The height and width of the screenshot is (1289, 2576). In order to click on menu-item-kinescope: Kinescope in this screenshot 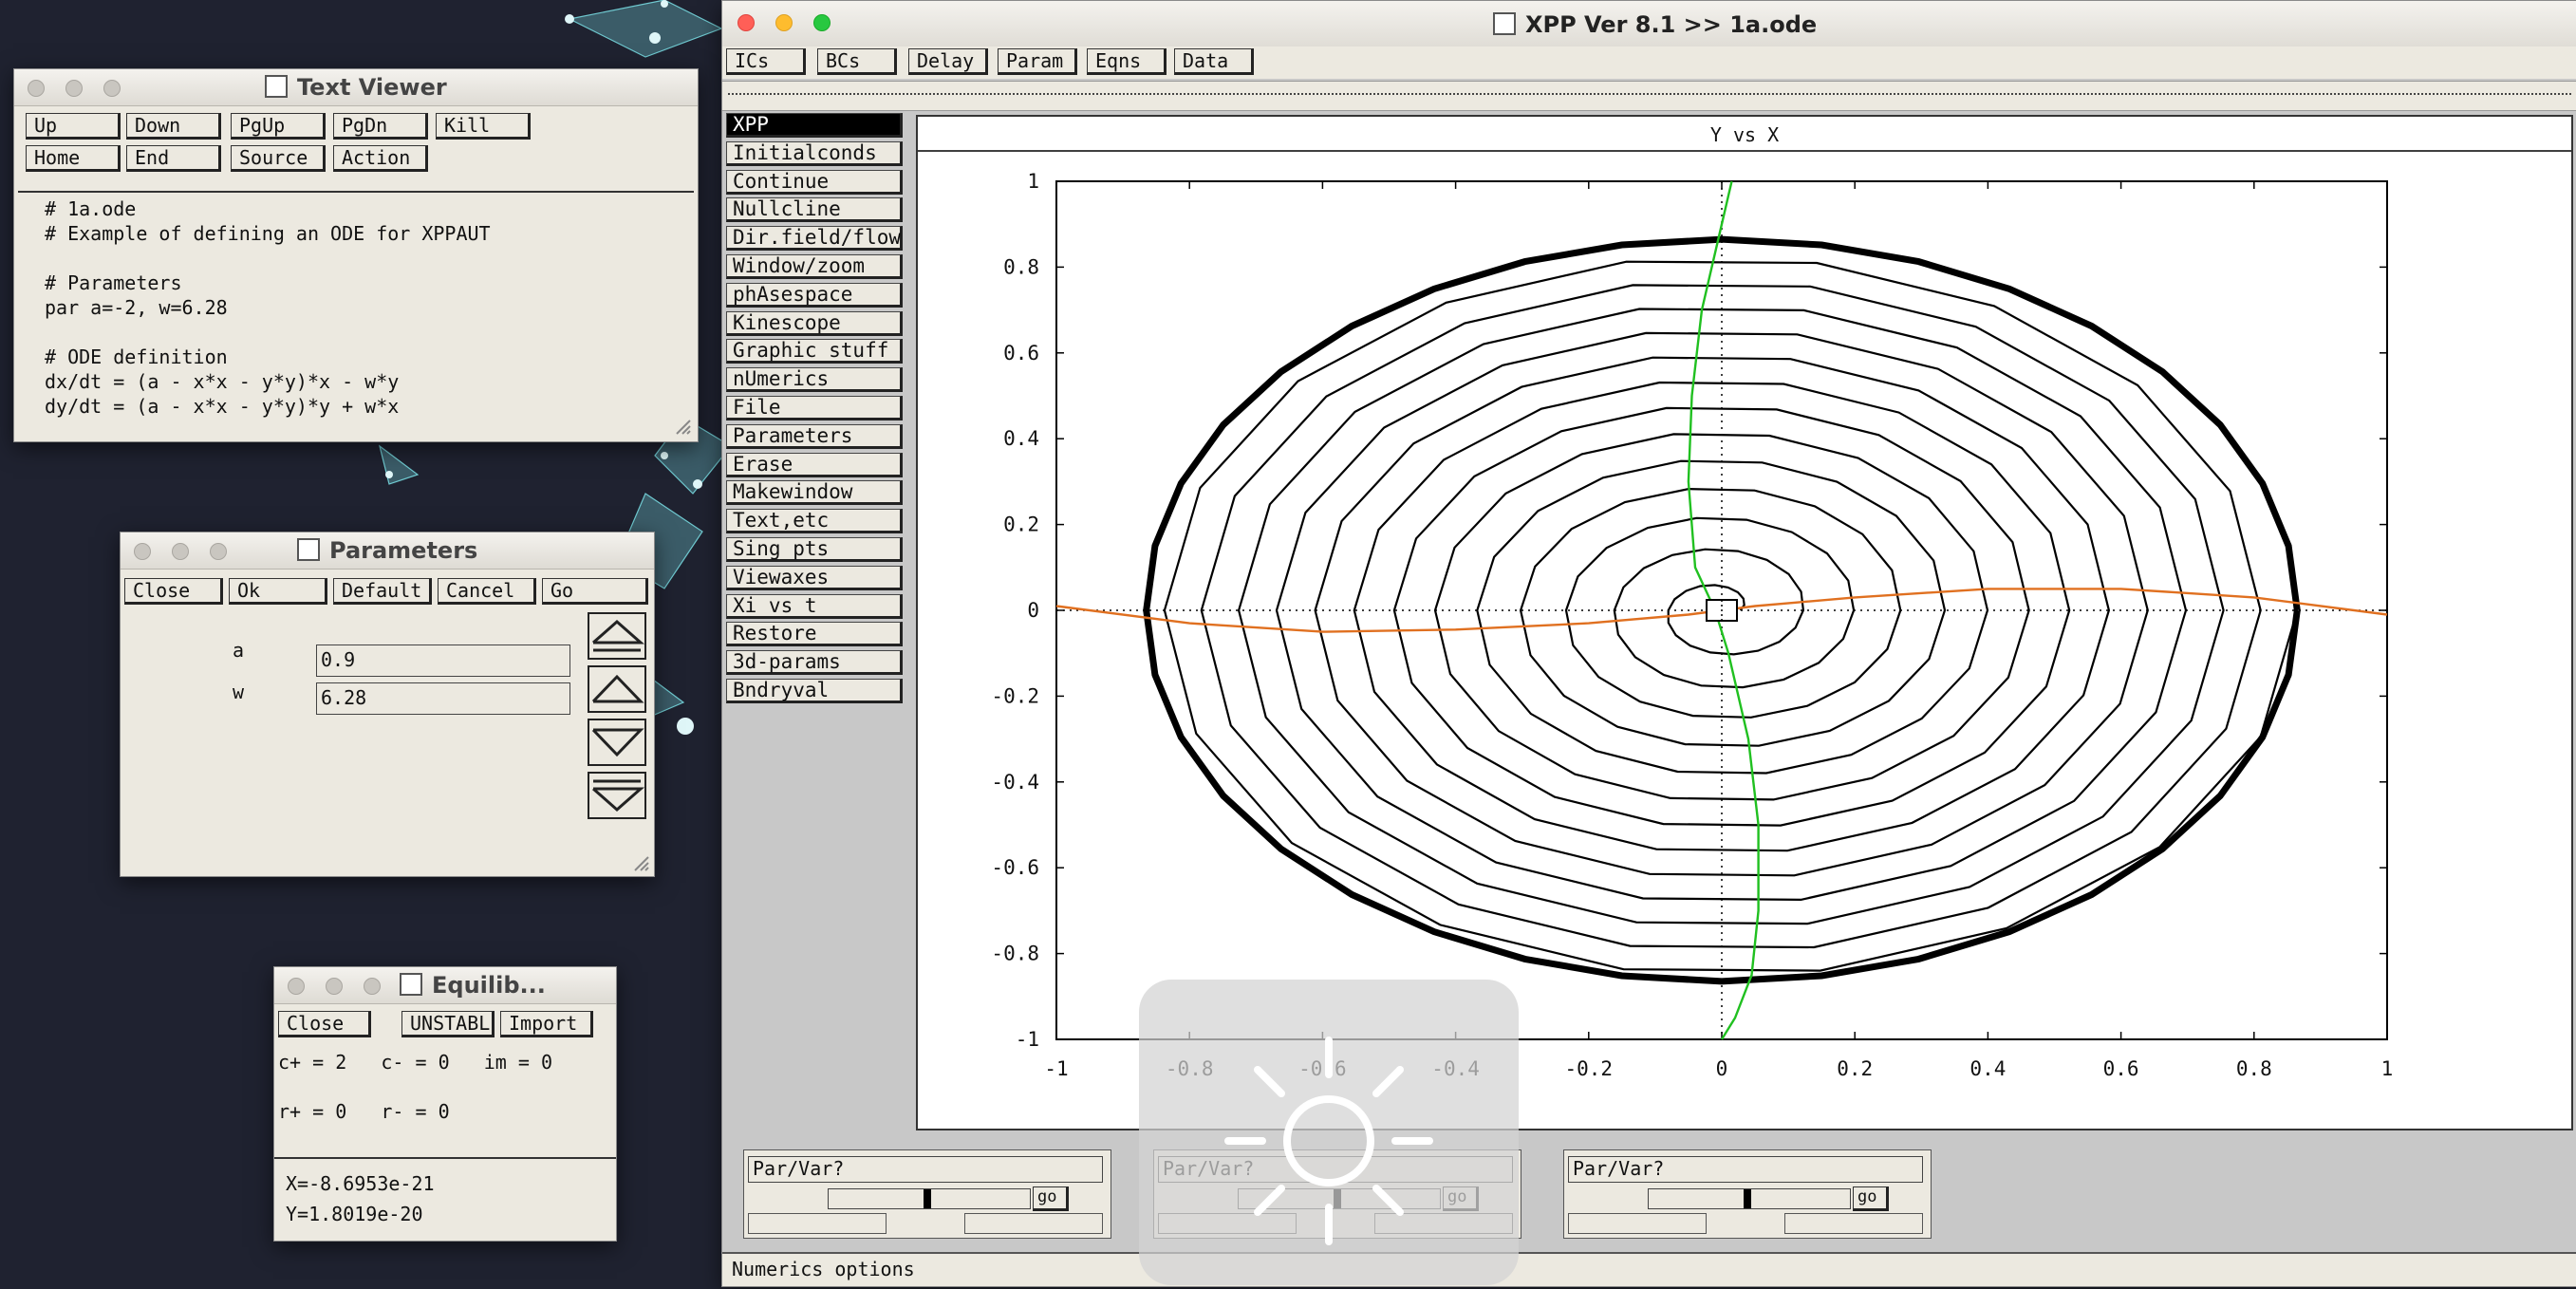, I will do `click(814, 323)`.